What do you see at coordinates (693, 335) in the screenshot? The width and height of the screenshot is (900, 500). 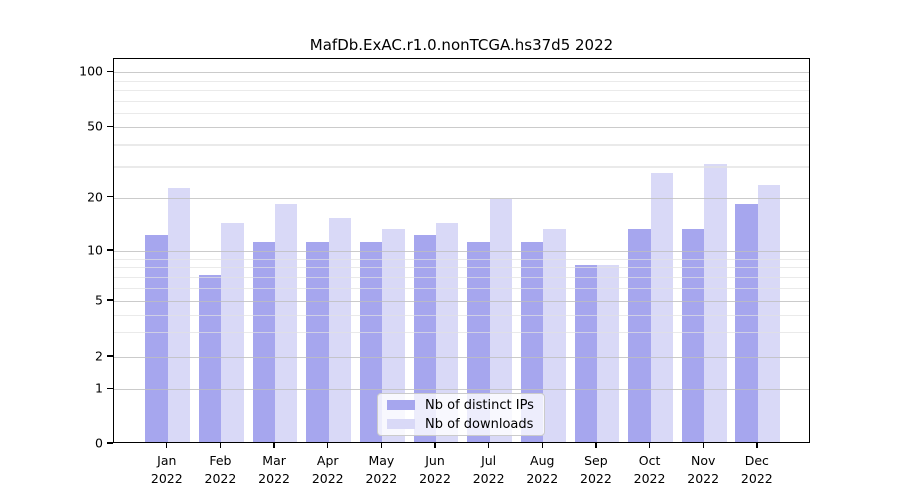 I see `bar-distinct-ips-nov` at bounding box center [693, 335].